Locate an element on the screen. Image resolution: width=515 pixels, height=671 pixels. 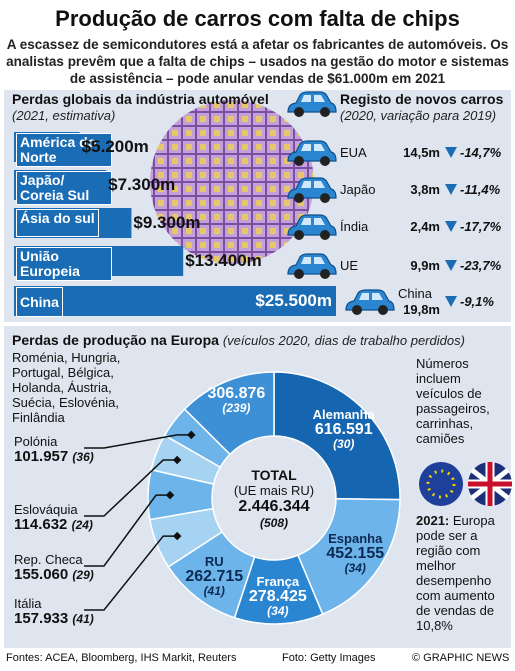
value-label: $13.400m is located at coordinates (223, 260).